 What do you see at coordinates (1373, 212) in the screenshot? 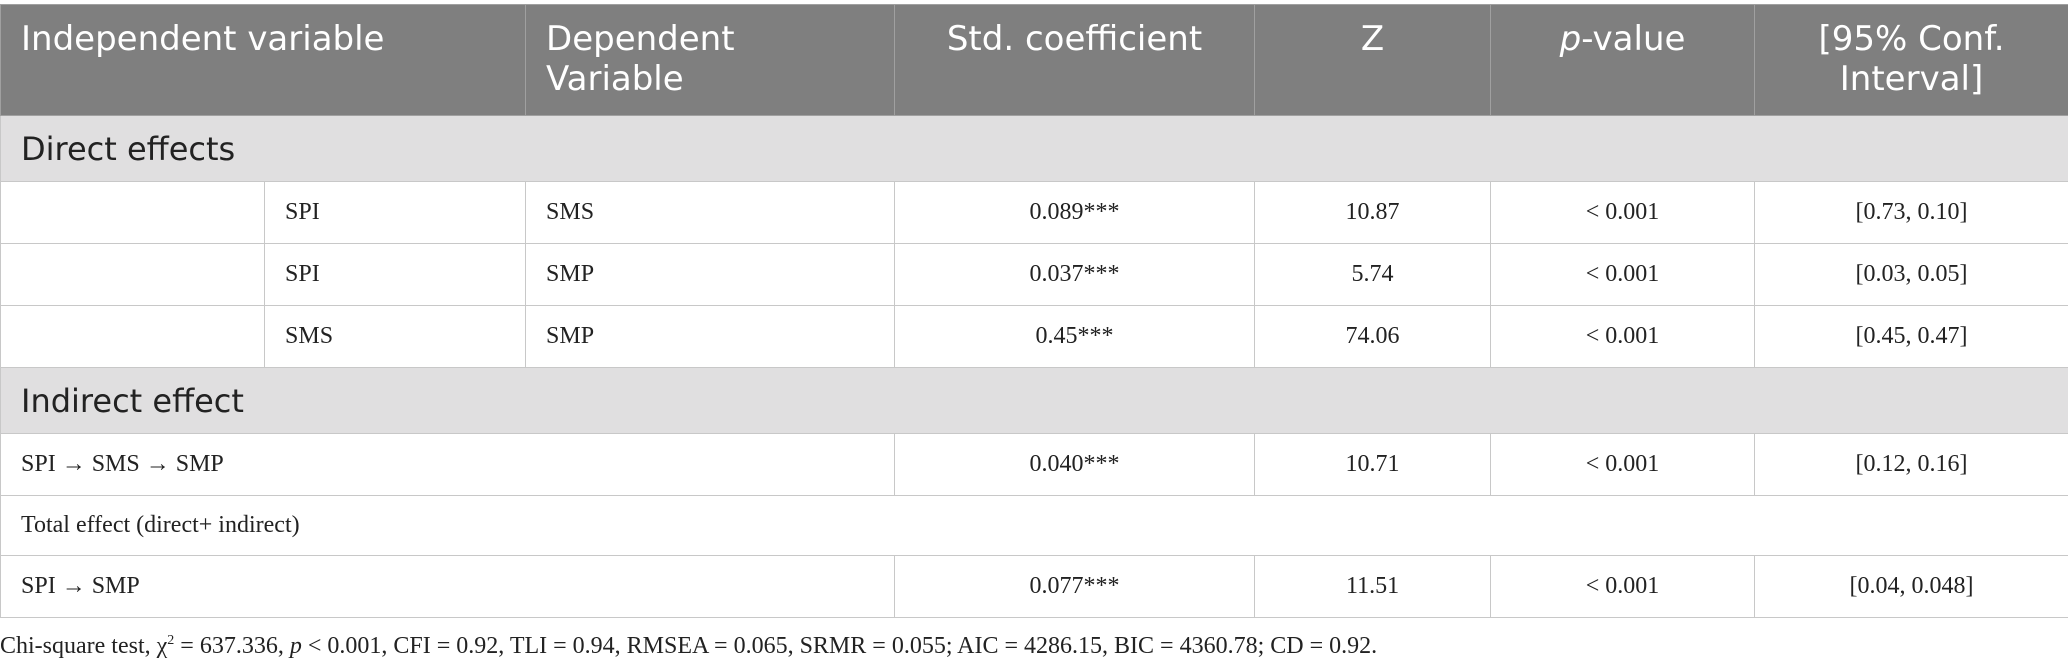
I see `cell: 10.87` at bounding box center [1373, 212].